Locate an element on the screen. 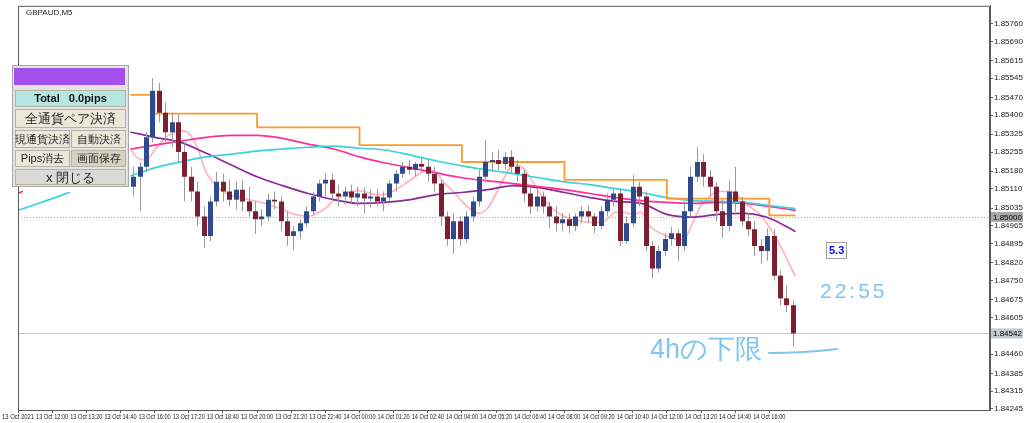 The height and width of the screenshot is (423, 1024). y-tick-label: 1.84965 is located at coordinates (1009, 226).